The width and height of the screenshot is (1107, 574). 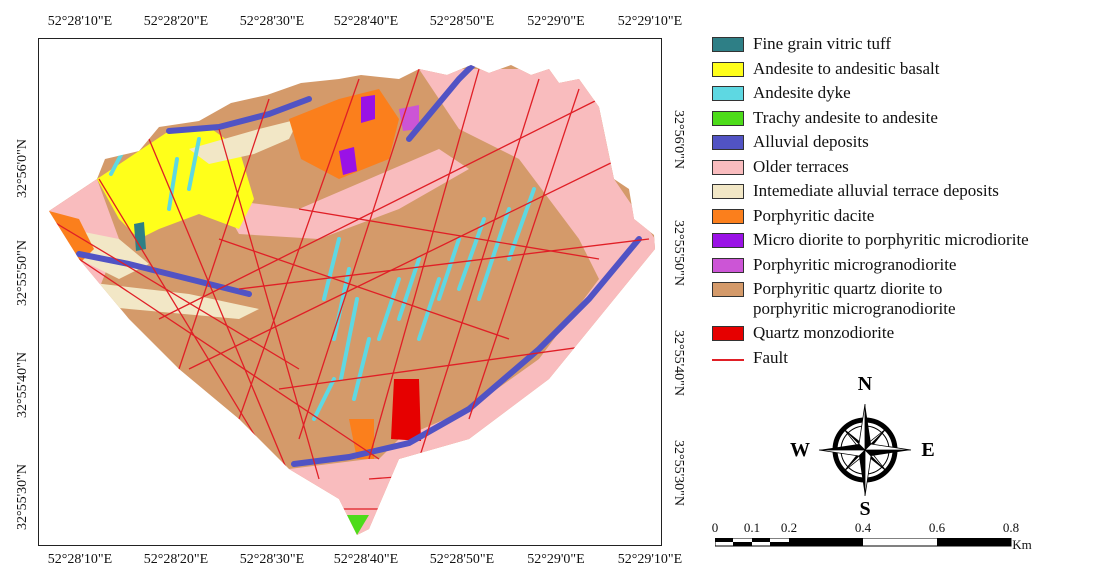 What do you see at coordinates (368, 109) in the screenshot?
I see `unit-microdiorite` at bounding box center [368, 109].